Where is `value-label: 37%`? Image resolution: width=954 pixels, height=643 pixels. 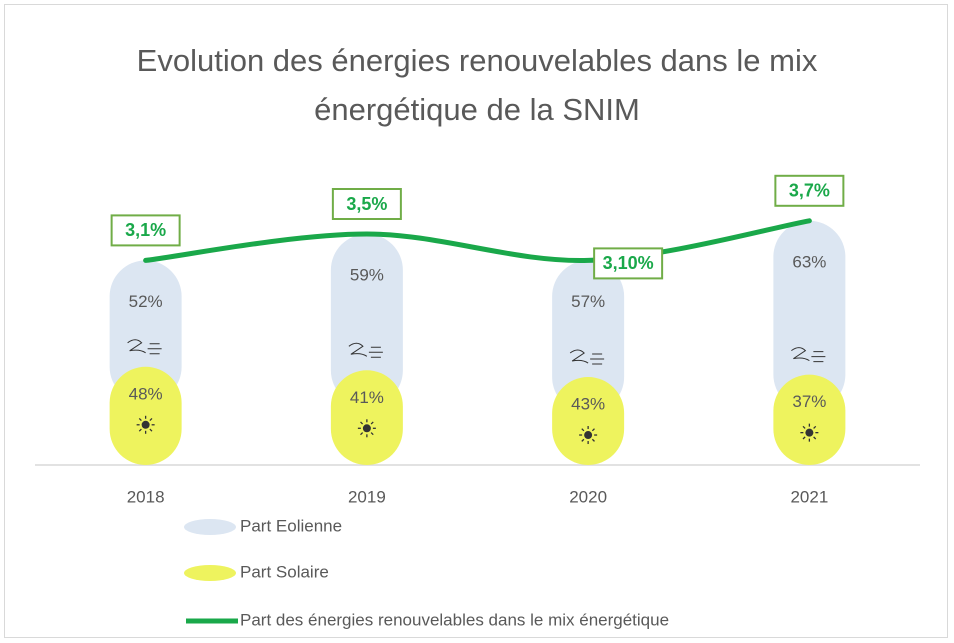 value-label: 37% is located at coordinates (809, 401).